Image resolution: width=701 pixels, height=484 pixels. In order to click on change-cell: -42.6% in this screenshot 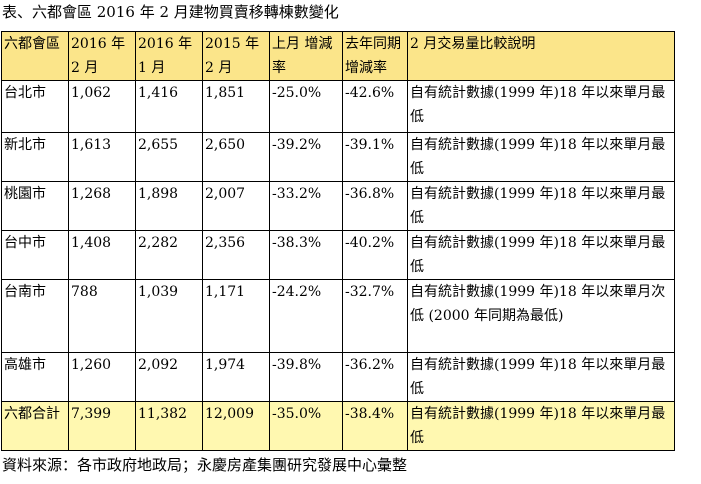, I will do `click(375, 106)`.